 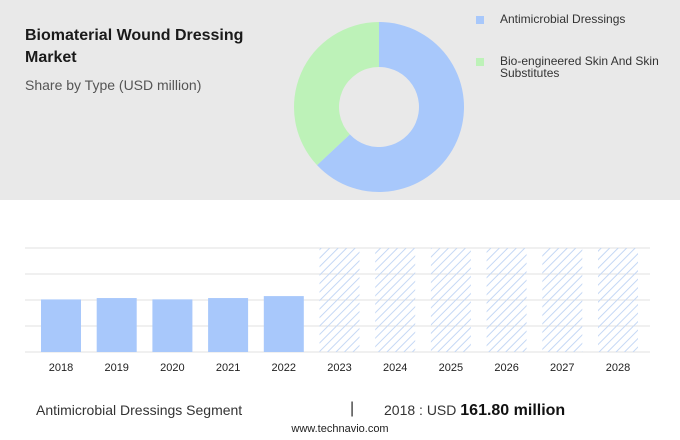 What do you see at coordinates (420, 410) in the screenshot?
I see `segment-year-prefix: 2018 : USD` at bounding box center [420, 410].